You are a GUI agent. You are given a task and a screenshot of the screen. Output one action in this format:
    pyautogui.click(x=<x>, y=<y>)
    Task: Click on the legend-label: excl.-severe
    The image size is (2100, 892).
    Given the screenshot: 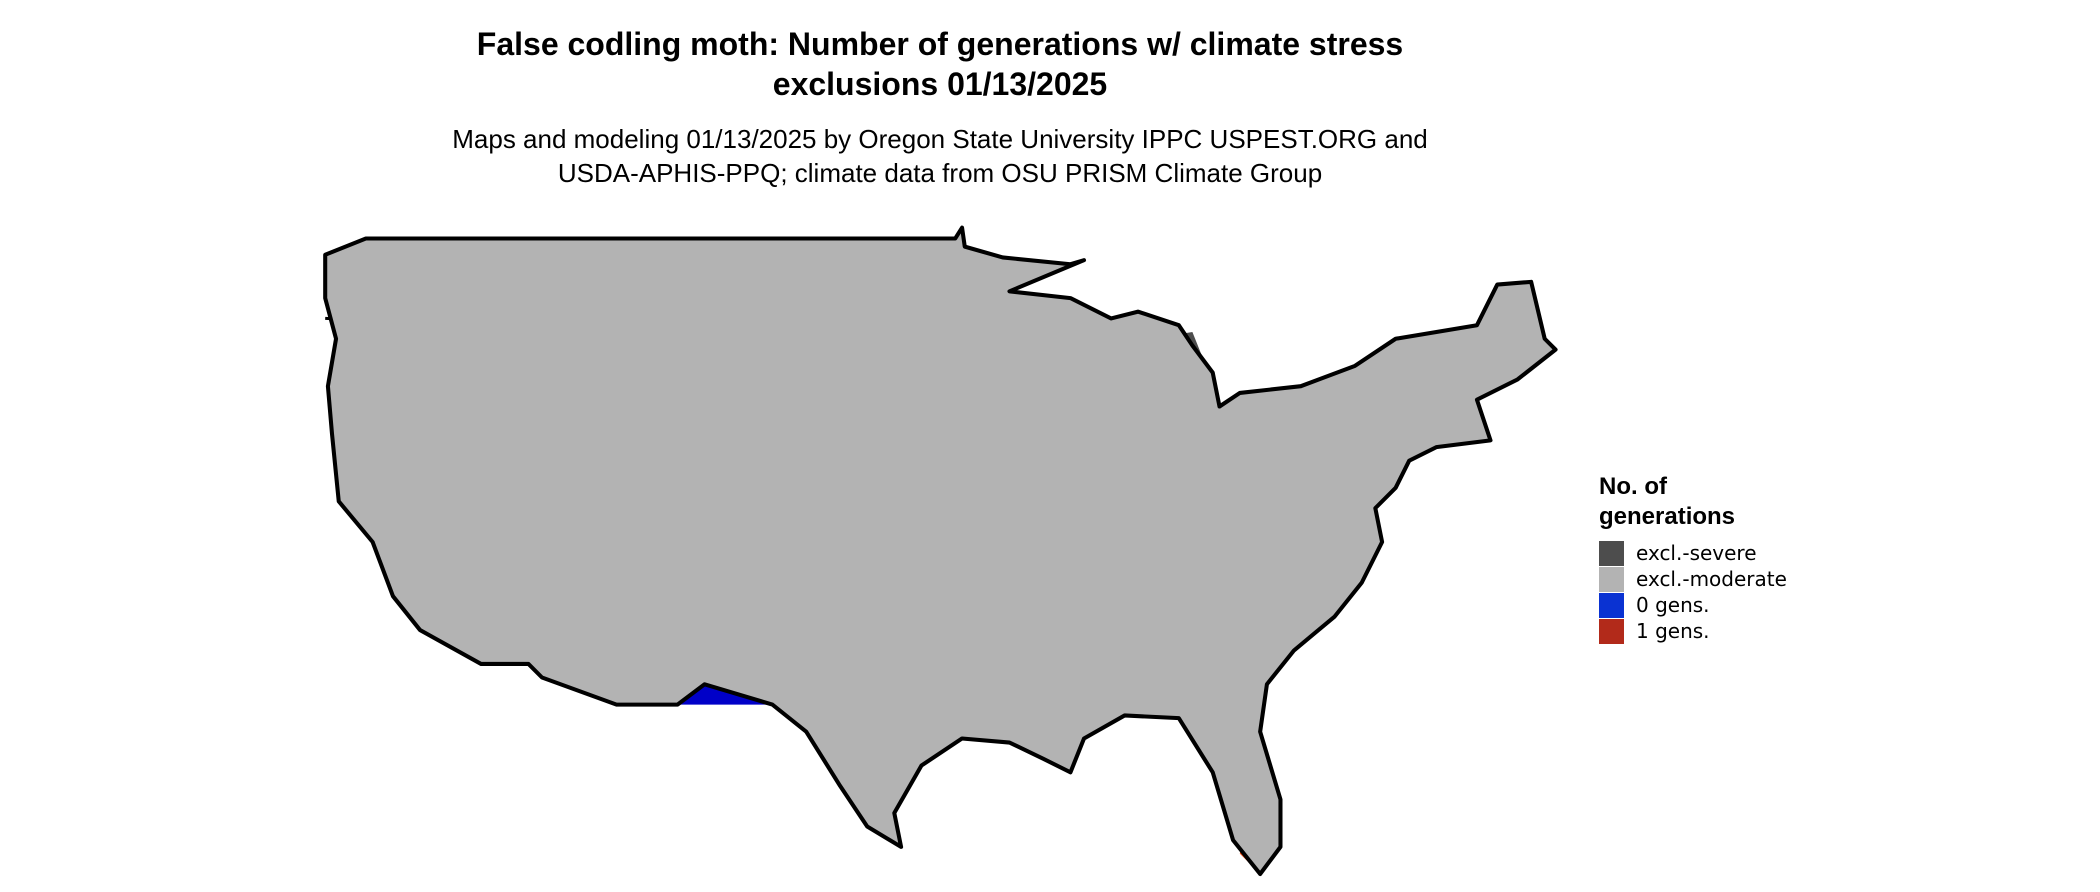 What is the action you would take?
    pyautogui.click(x=1696, y=553)
    